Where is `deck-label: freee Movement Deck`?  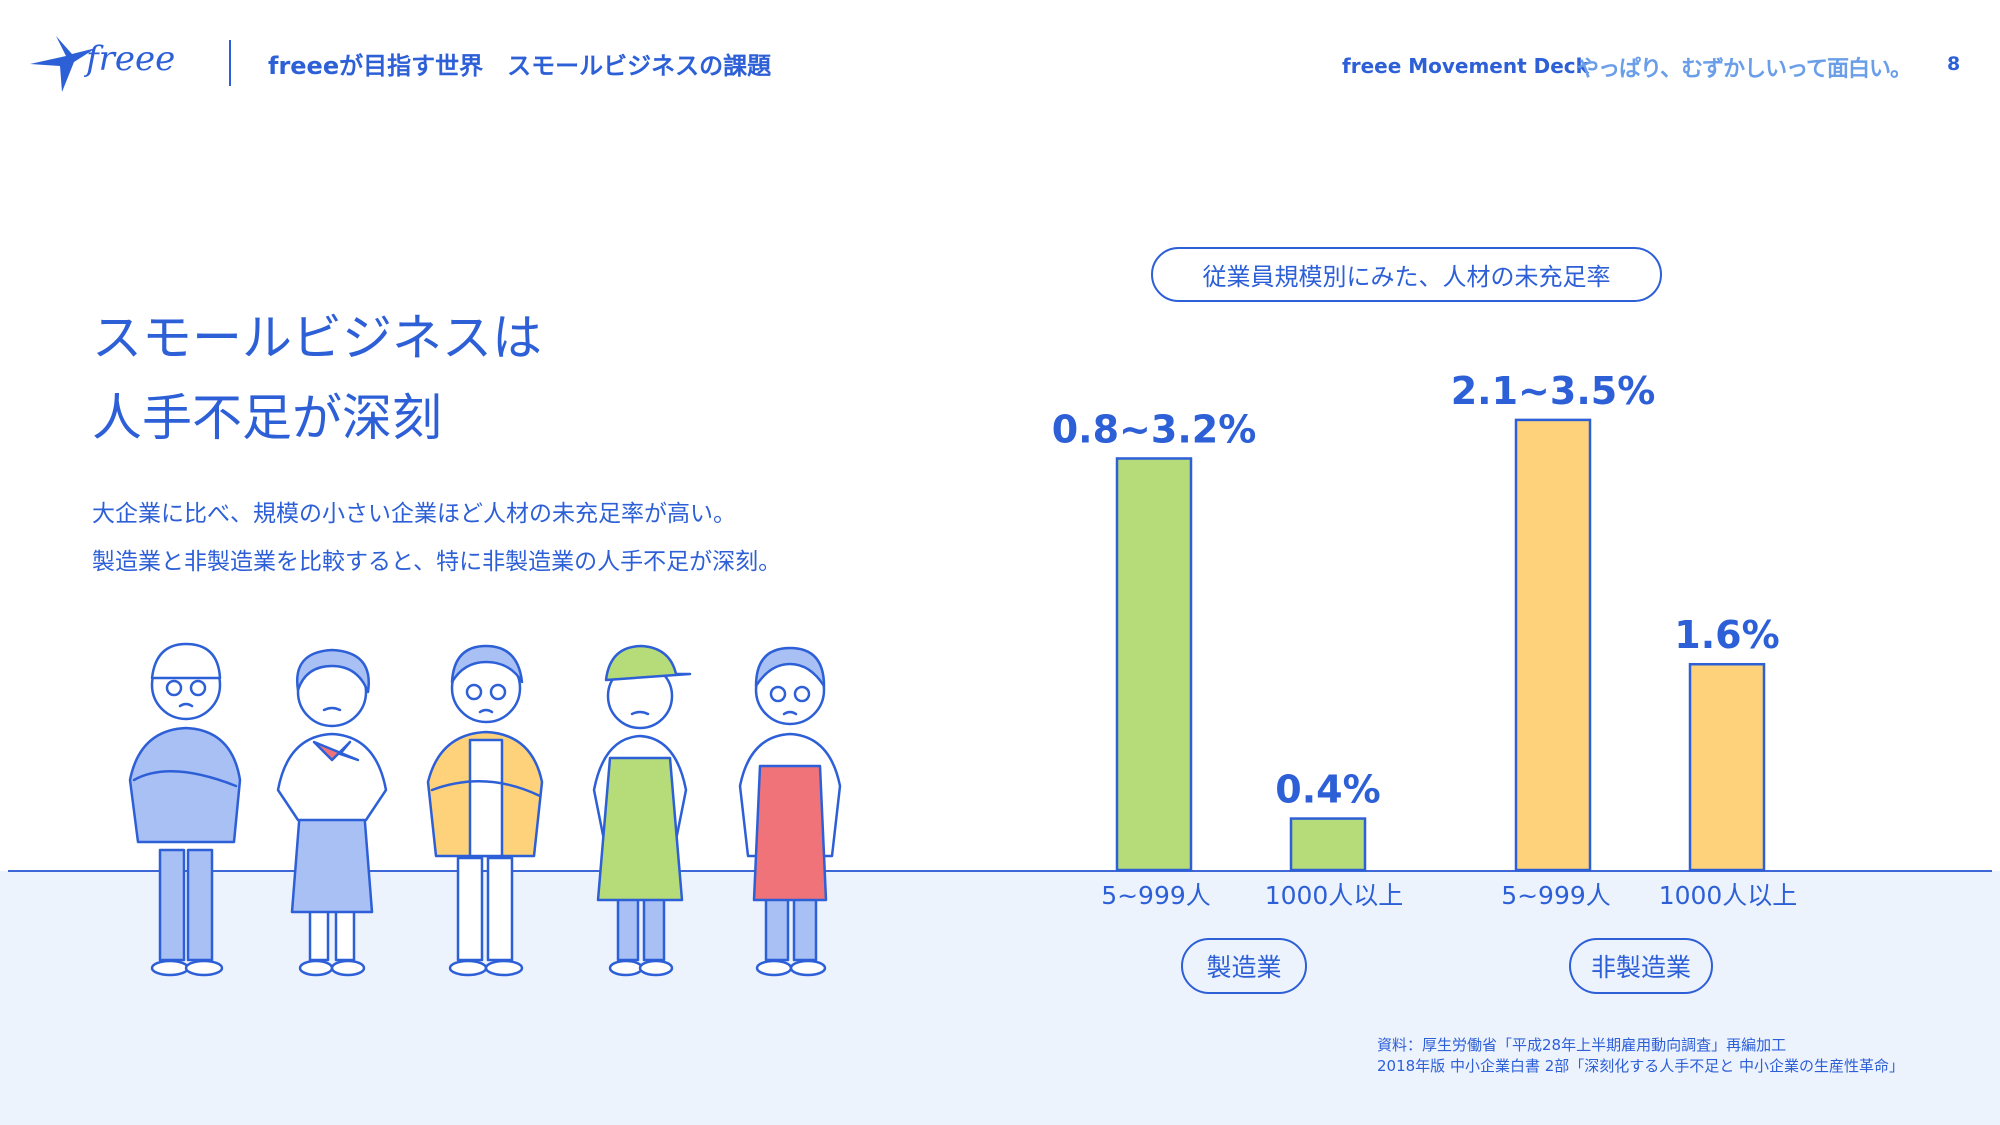 deck-label: freee Movement Deck is located at coordinates (1465, 66).